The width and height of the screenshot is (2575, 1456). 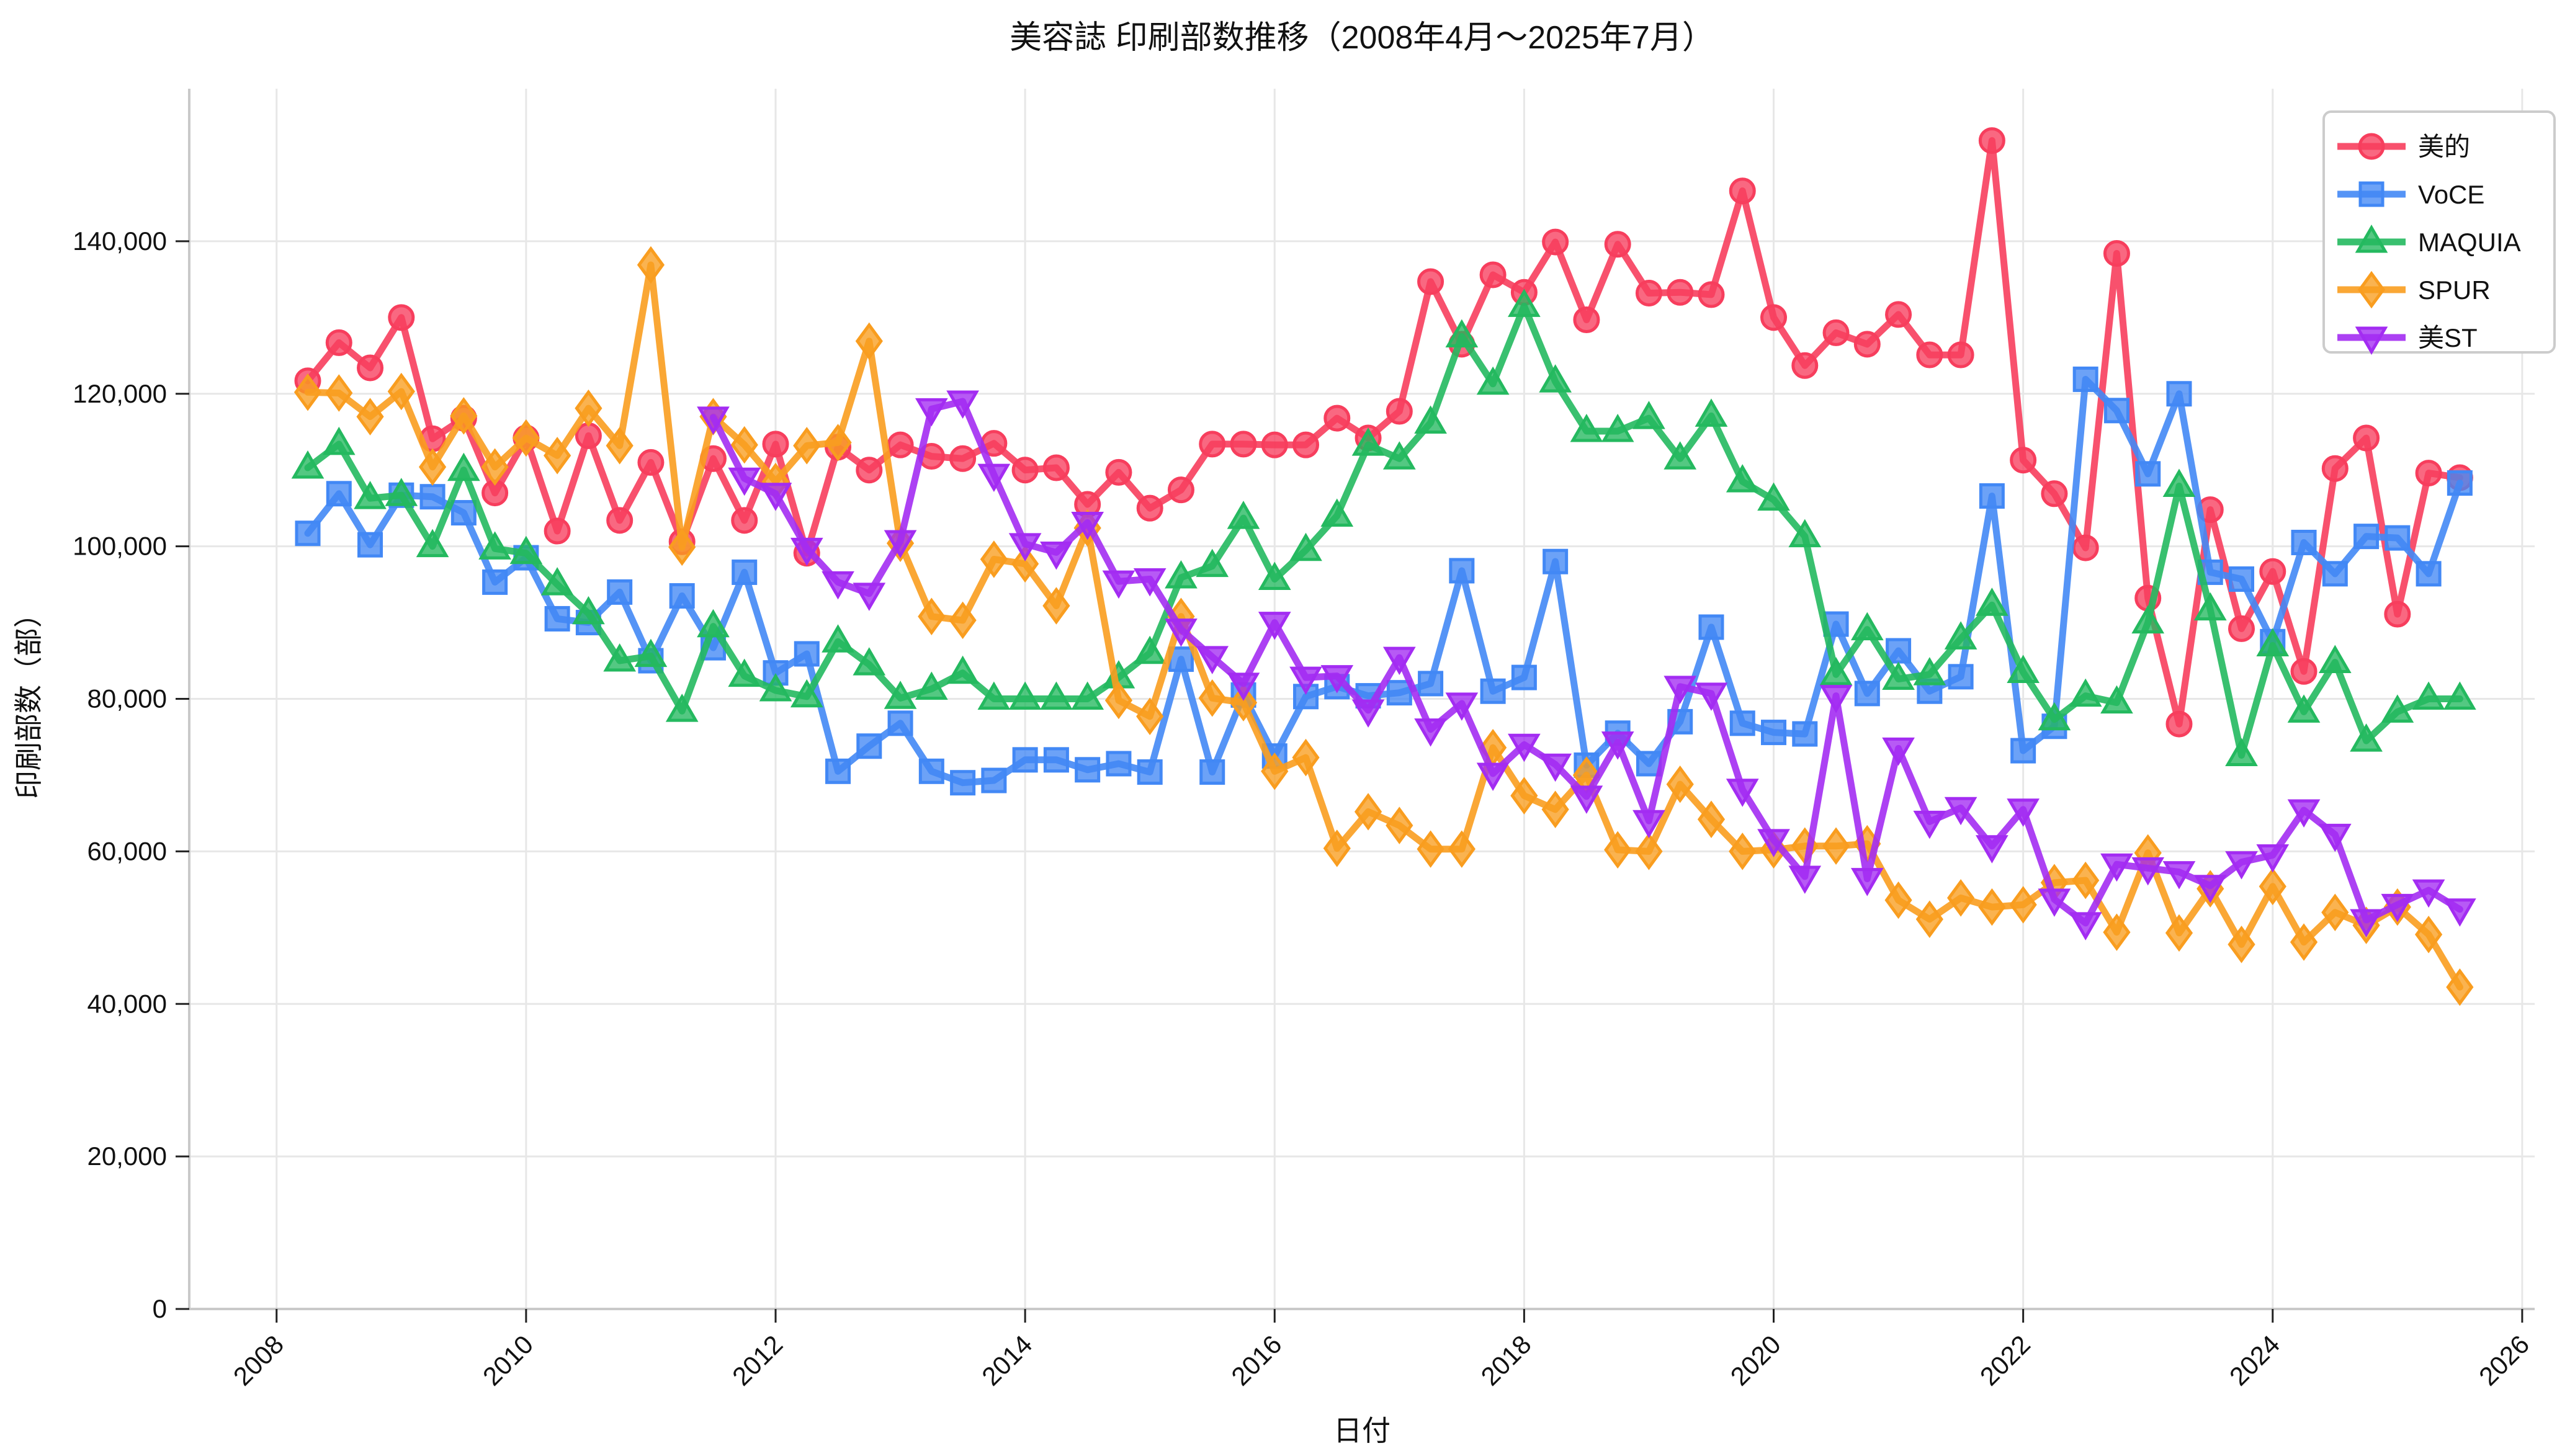 What do you see at coordinates (120, 546) in the screenshot?
I see `y-tick-label: 100,000` at bounding box center [120, 546].